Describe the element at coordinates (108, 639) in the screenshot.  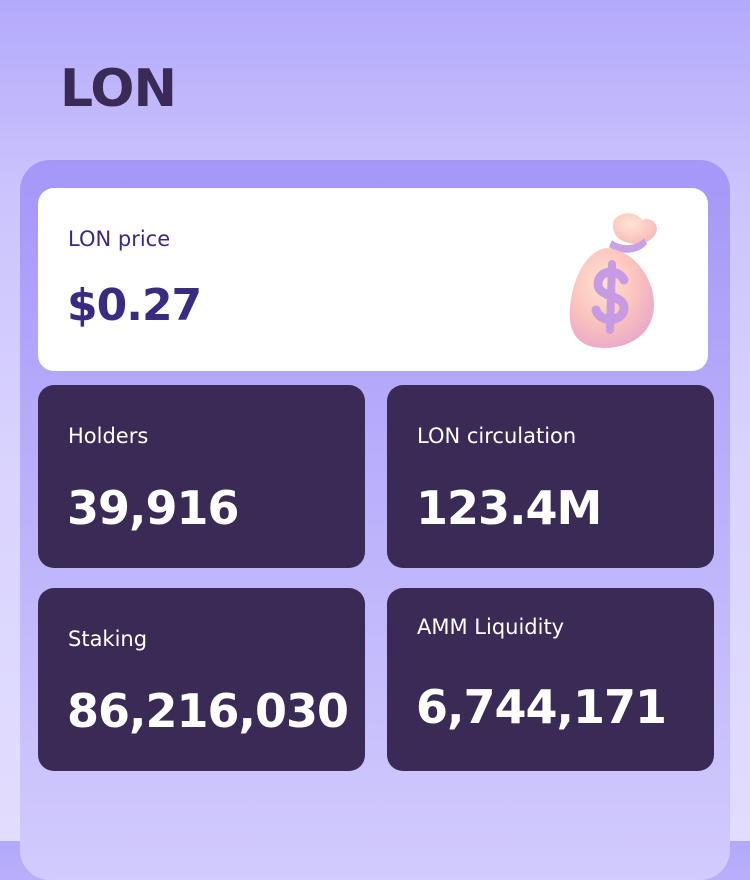
I see `stat-label: Staking` at that location.